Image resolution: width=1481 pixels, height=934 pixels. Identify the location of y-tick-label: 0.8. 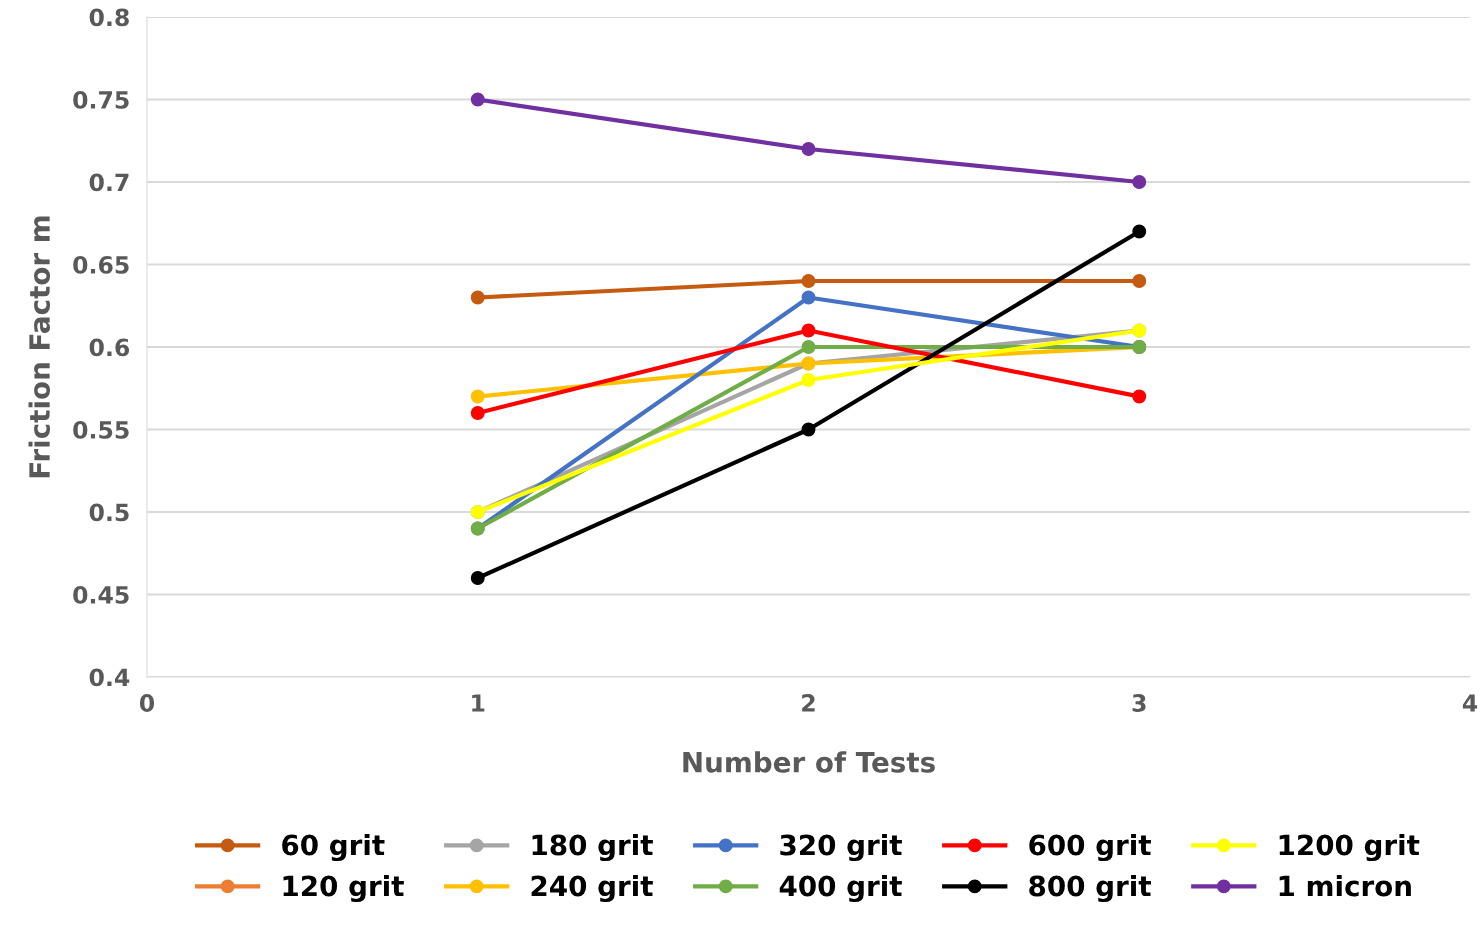
(109, 17).